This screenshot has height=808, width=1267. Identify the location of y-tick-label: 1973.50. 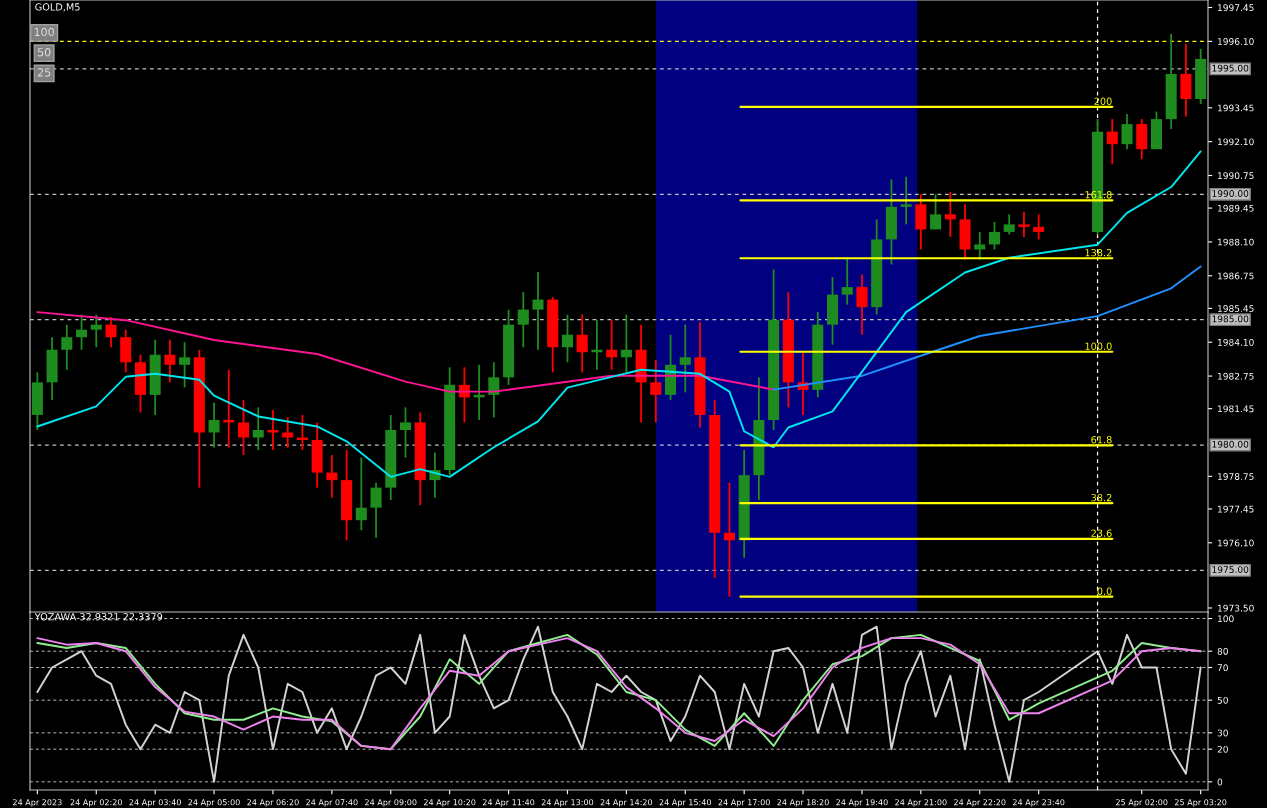
(1236, 608).